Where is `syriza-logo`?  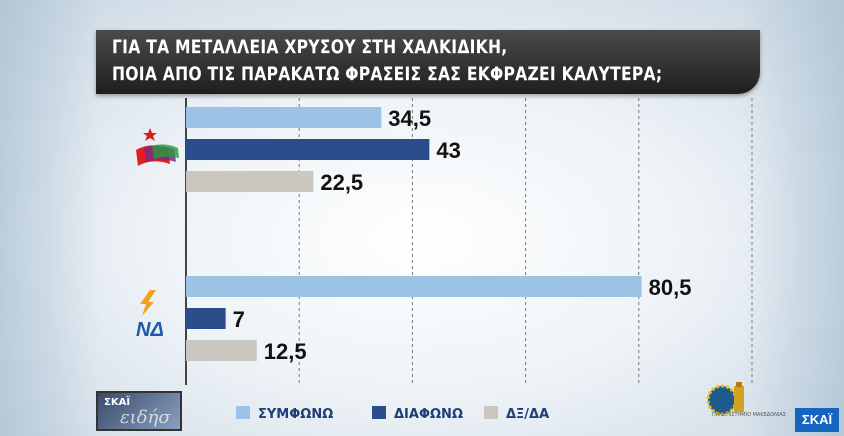
syriza-logo is located at coordinates (157, 147).